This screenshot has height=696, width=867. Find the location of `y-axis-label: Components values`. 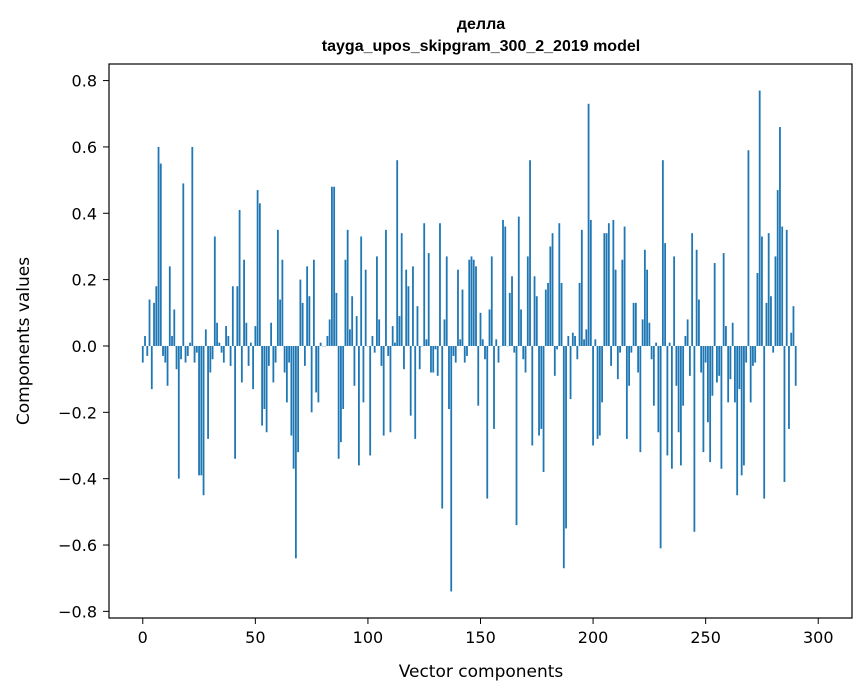

y-axis-label: Components values is located at coordinates (24, 341).